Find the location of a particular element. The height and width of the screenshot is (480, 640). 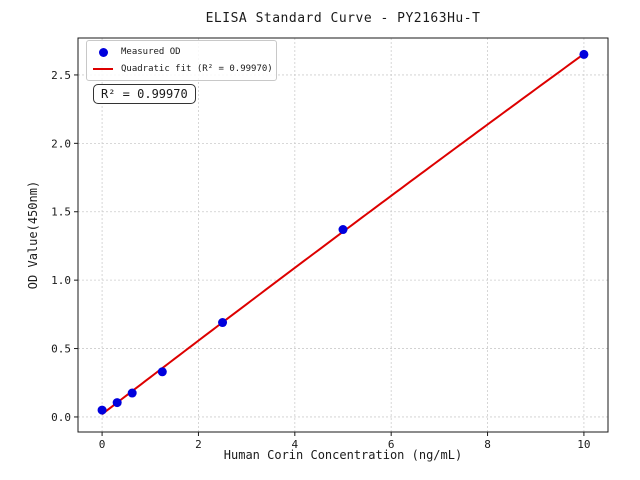

x-tick-label: 8 is located at coordinates (487, 444).